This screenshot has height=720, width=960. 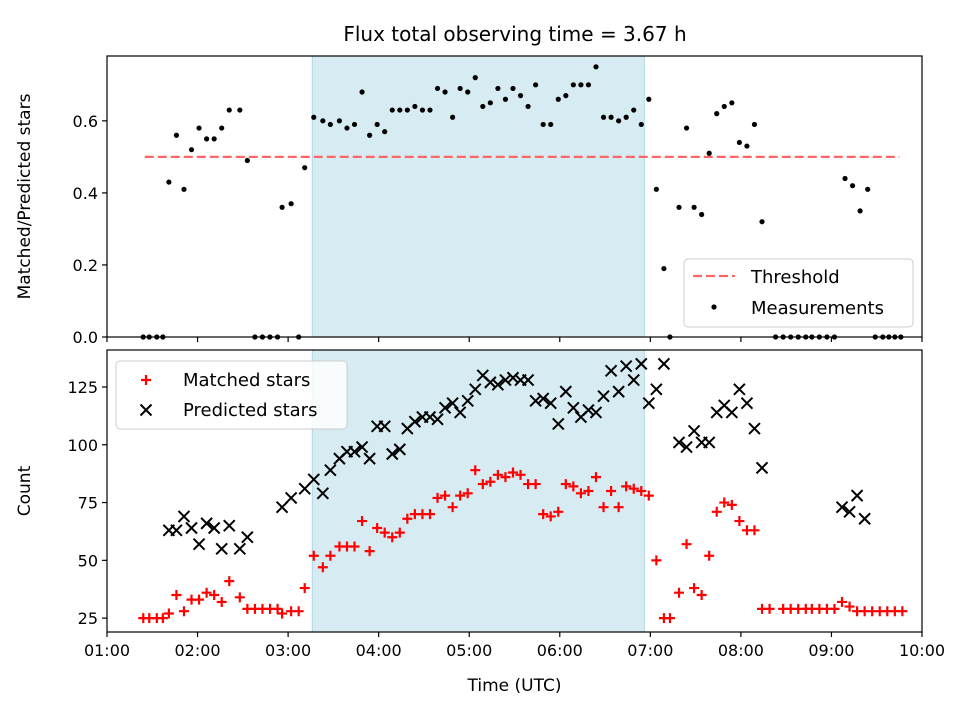 I want to click on y-axis-label: Count, so click(x=25, y=490).